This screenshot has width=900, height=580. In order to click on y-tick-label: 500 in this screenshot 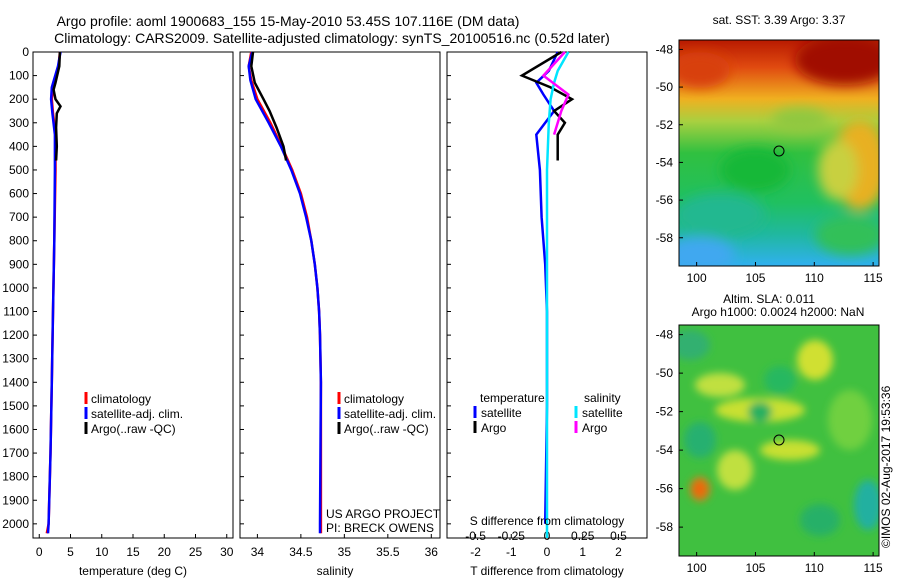, I will do `click(19, 170)`.